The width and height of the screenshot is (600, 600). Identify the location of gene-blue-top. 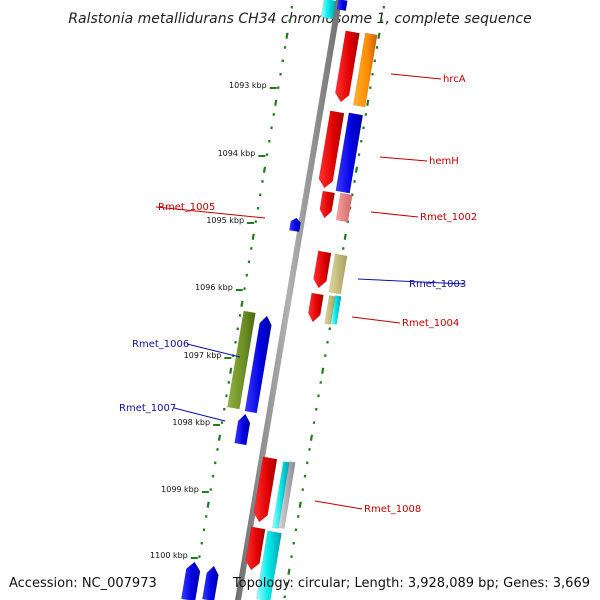
(342, 5).